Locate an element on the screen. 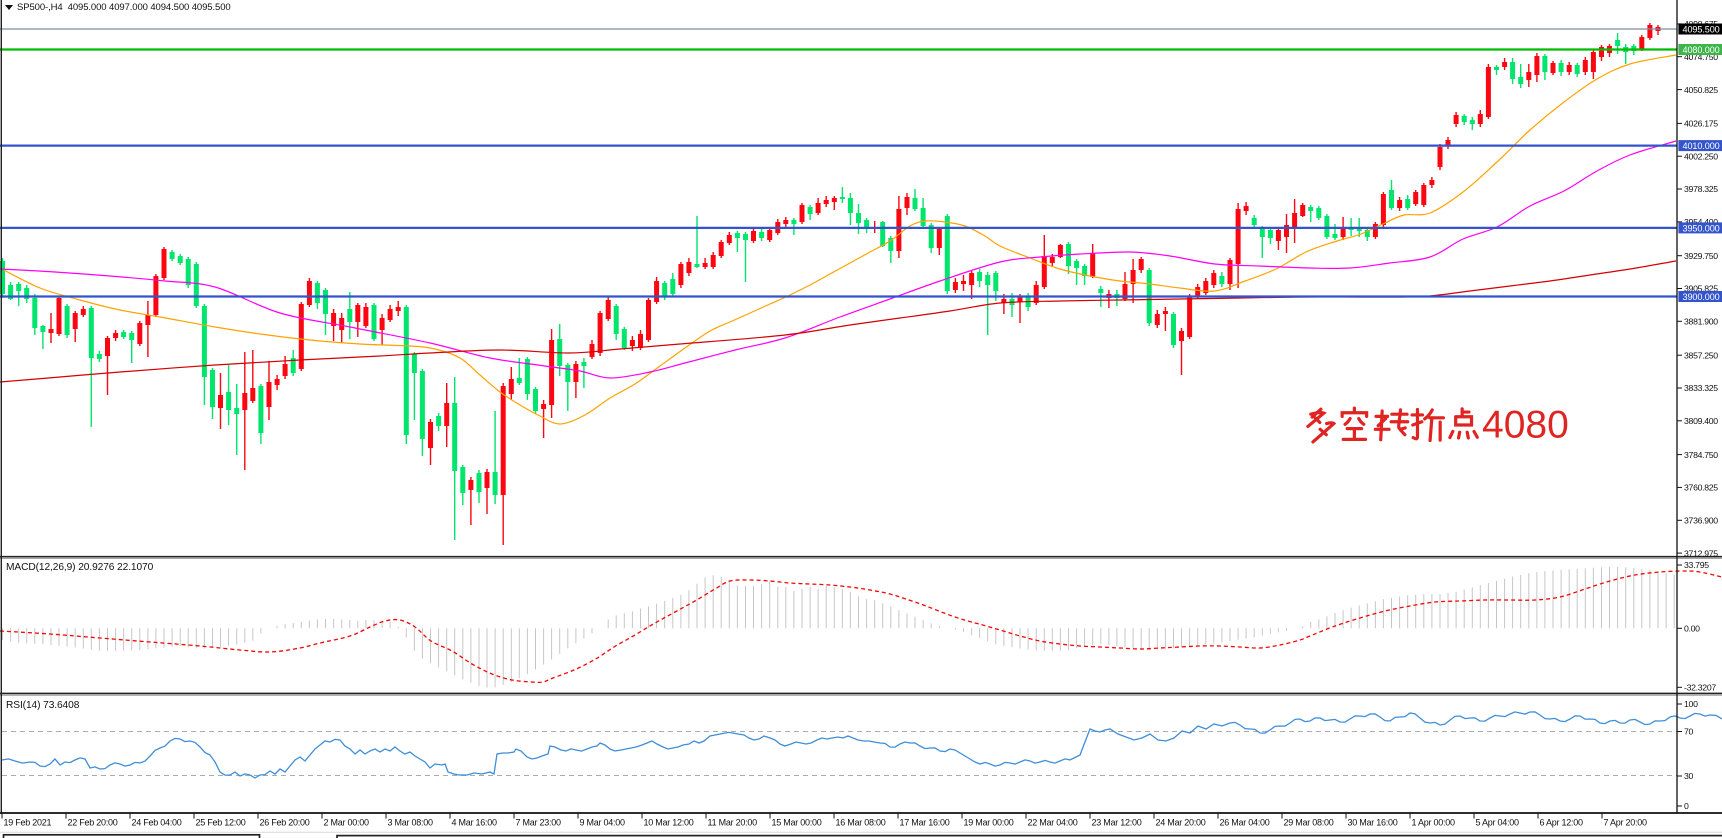 This screenshot has width=1722, height=838. svg-text: 4080 is located at coordinates (1525, 425).